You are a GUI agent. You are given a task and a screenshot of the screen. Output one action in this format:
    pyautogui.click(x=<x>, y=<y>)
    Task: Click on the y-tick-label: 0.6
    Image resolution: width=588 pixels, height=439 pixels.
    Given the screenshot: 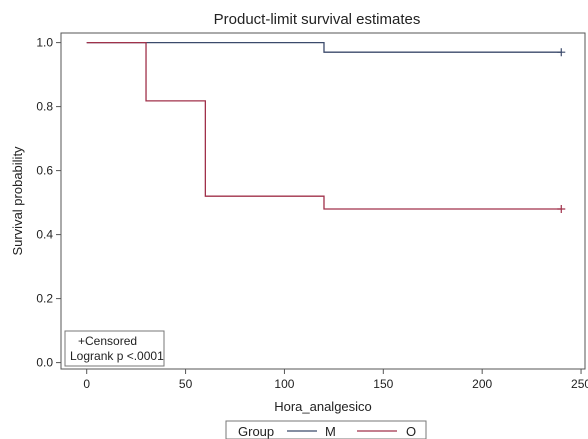 What is the action you would take?
    pyautogui.click(x=44, y=171)
    